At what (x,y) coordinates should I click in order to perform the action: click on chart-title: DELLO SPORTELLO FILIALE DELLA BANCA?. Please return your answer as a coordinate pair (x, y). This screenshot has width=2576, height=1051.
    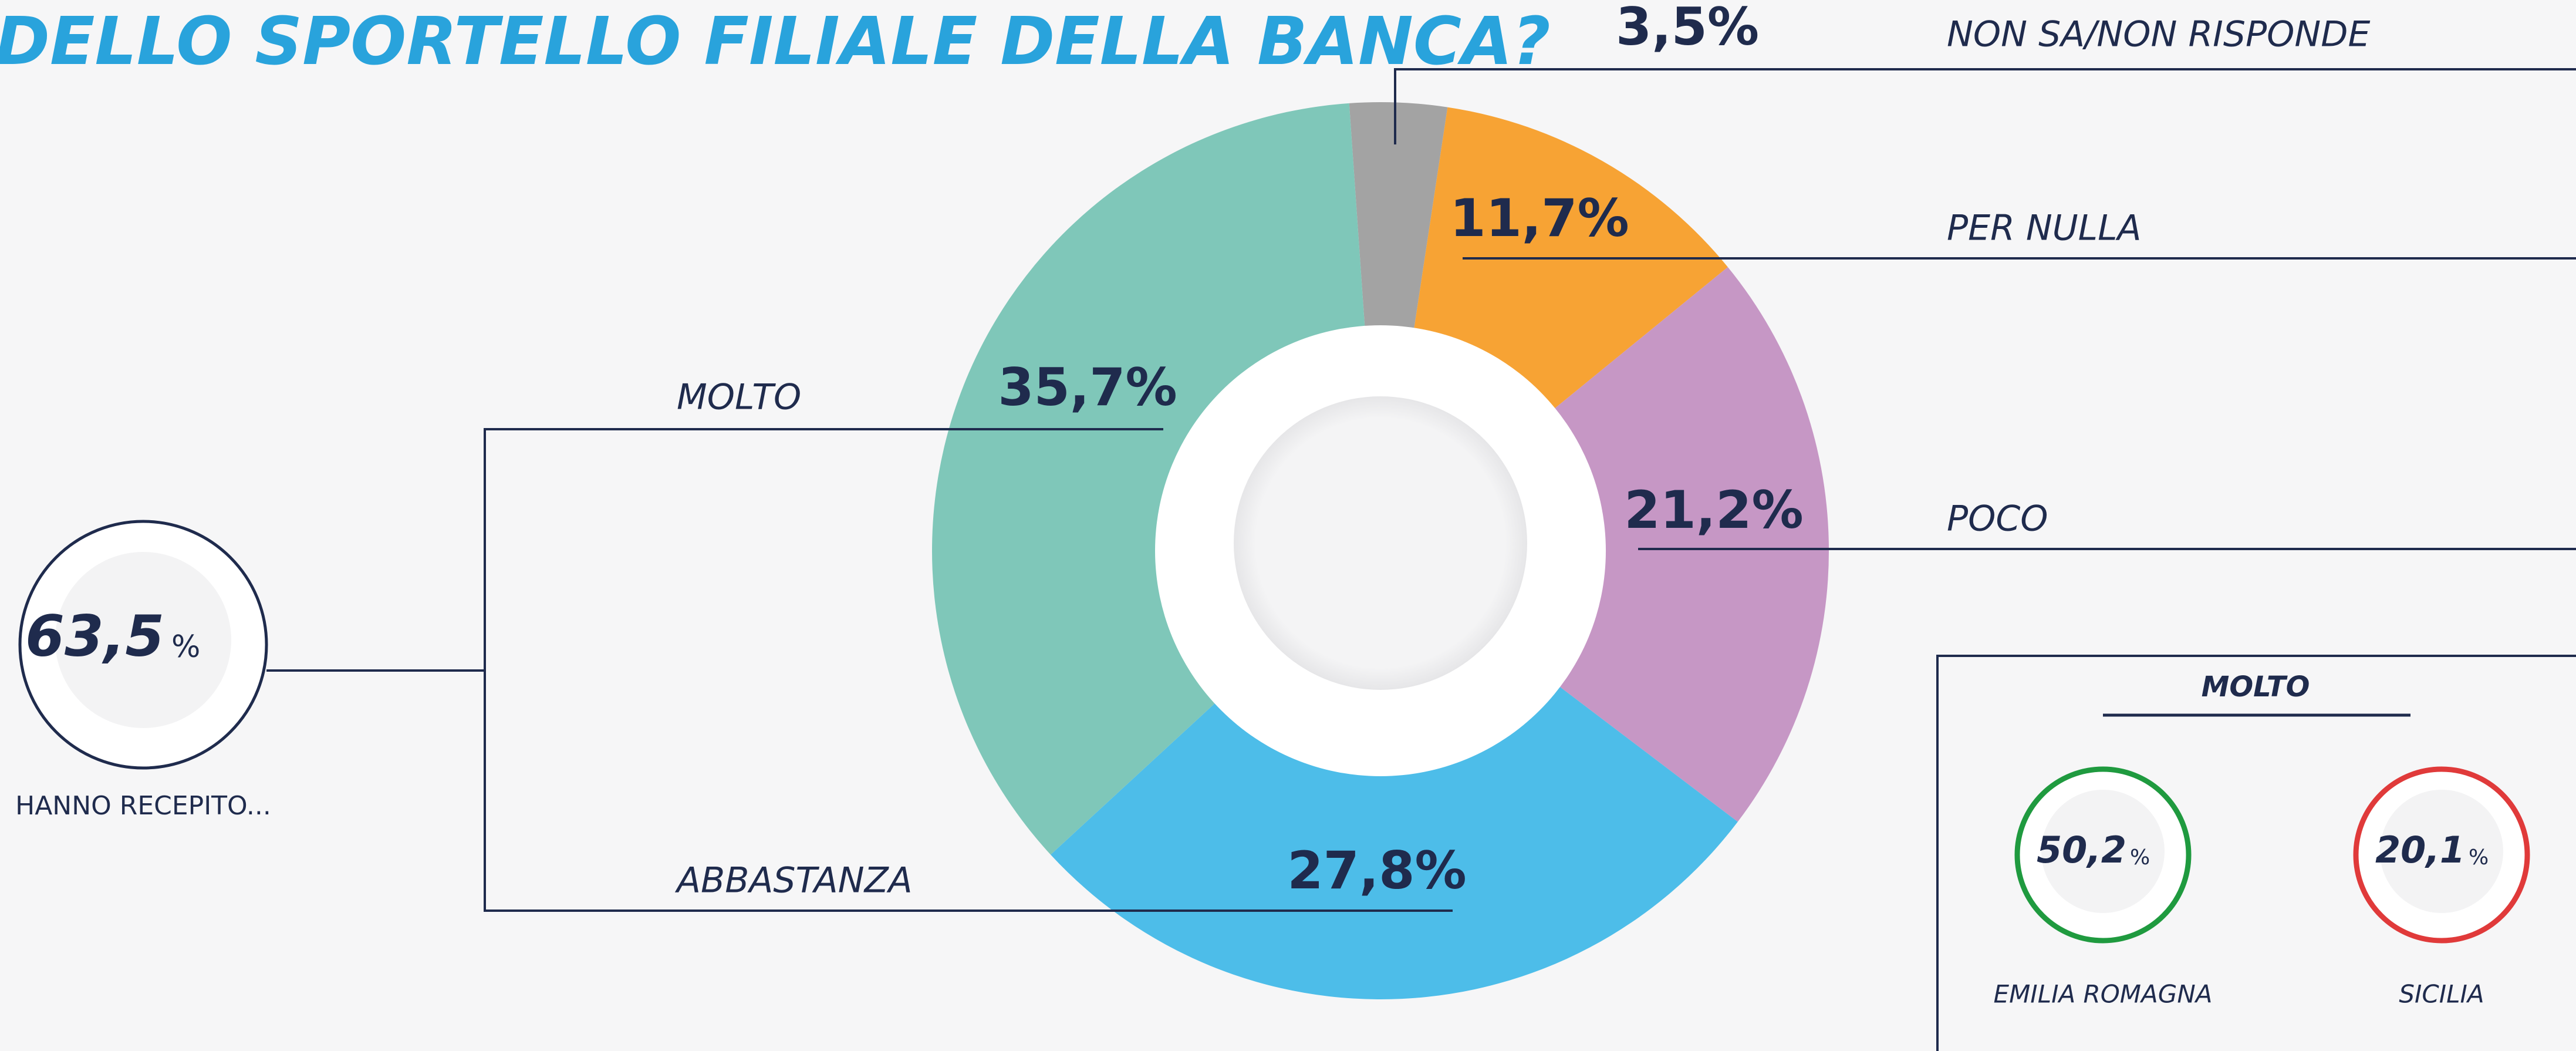
    Looking at the image, I should click on (776, 42).